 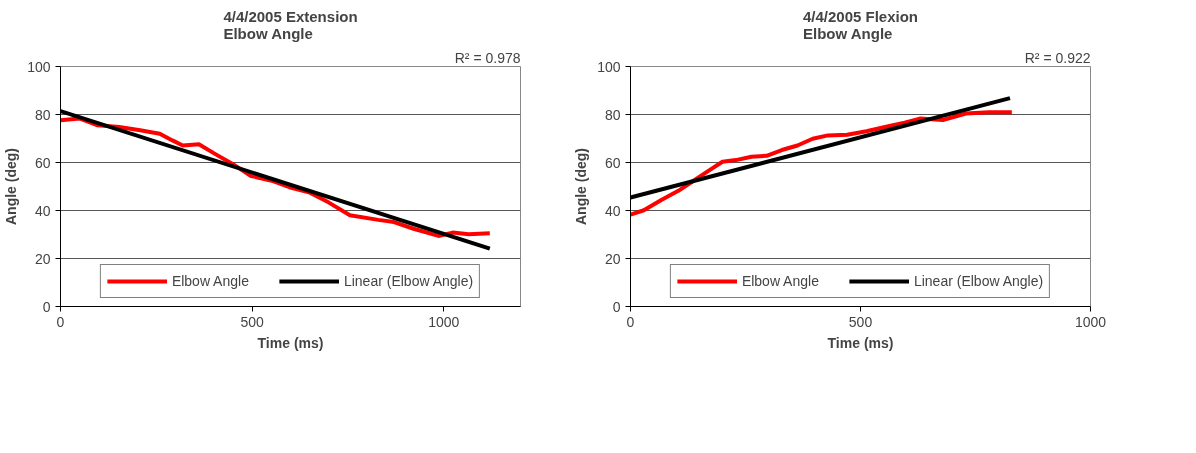 What do you see at coordinates (1057, 57) in the screenshot?
I see `text: R² = 0.922` at bounding box center [1057, 57].